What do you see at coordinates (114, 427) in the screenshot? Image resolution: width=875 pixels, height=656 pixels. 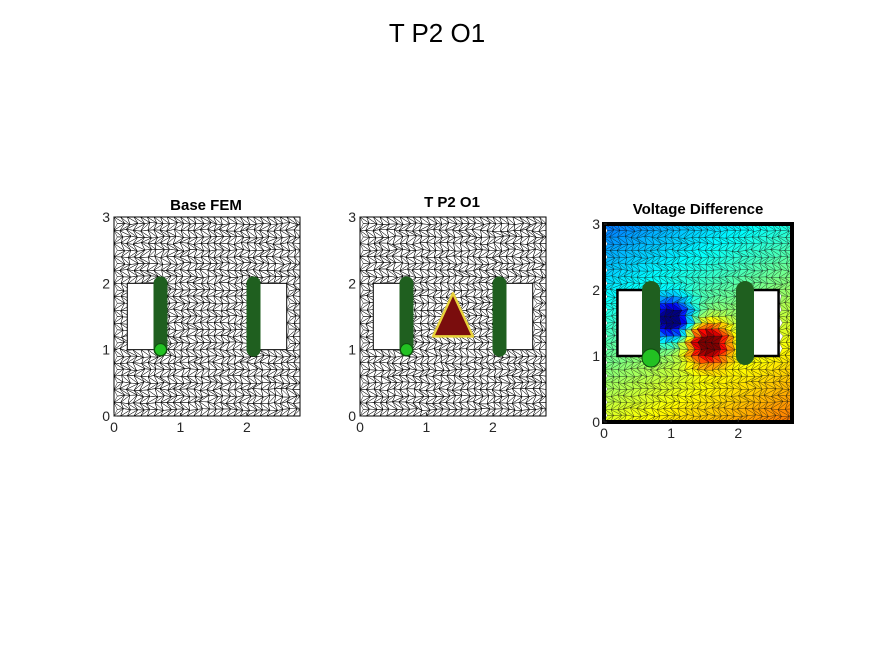 I see `x-tick-label: 0` at bounding box center [114, 427].